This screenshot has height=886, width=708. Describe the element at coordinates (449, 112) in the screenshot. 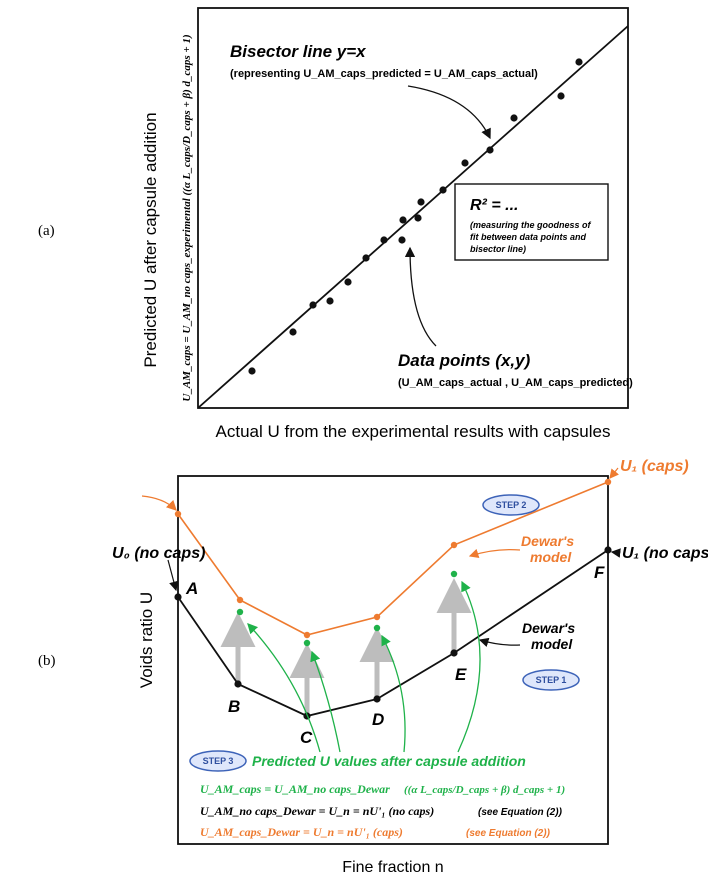

I see `bisector-arrow` at that location.